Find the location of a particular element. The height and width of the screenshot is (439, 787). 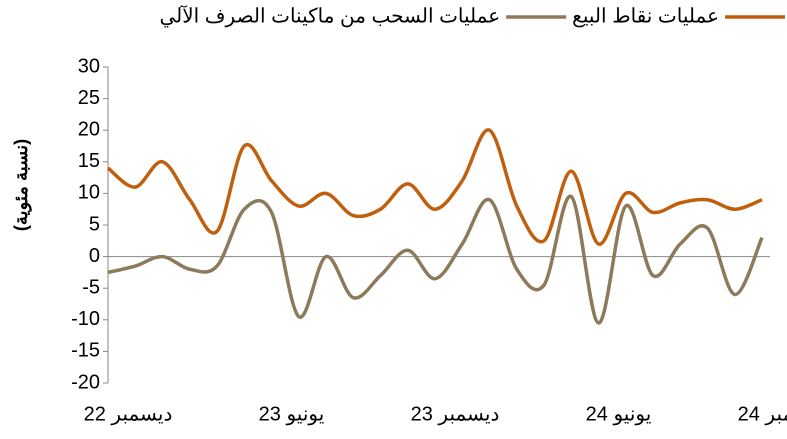

legend-label: عمليات السحب من ماكينات الصرف الآلي is located at coordinates (330, 15).